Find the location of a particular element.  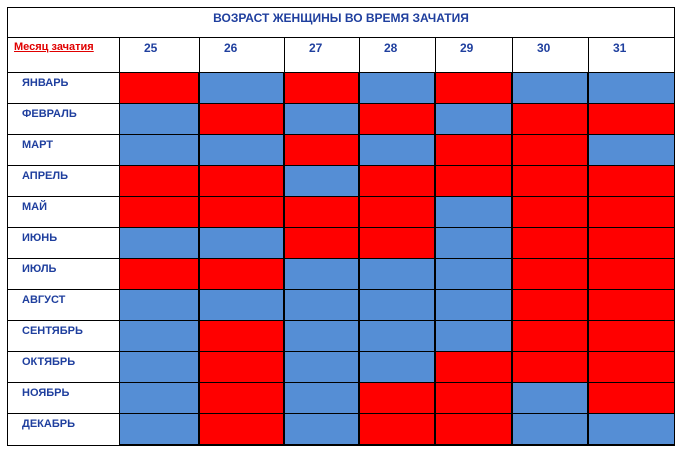

row-header: НОЯБРЬ is located at coordinates (63, 397).